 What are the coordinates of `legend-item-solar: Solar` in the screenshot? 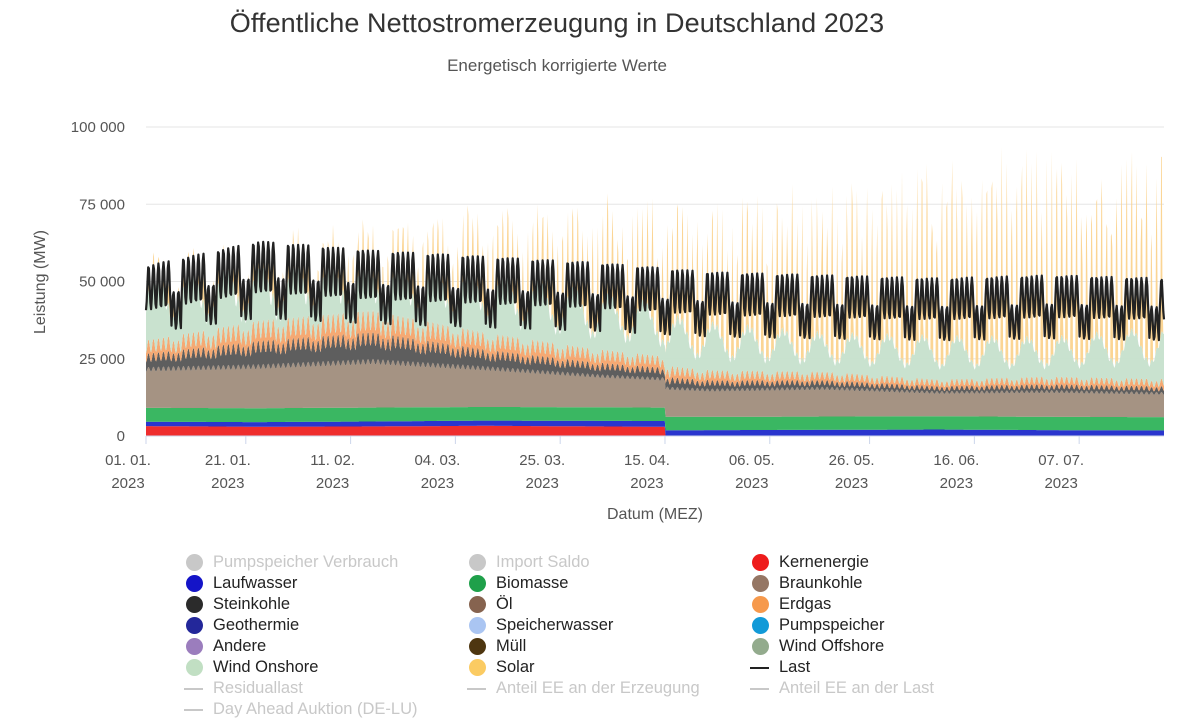 It's located at (499, 667).